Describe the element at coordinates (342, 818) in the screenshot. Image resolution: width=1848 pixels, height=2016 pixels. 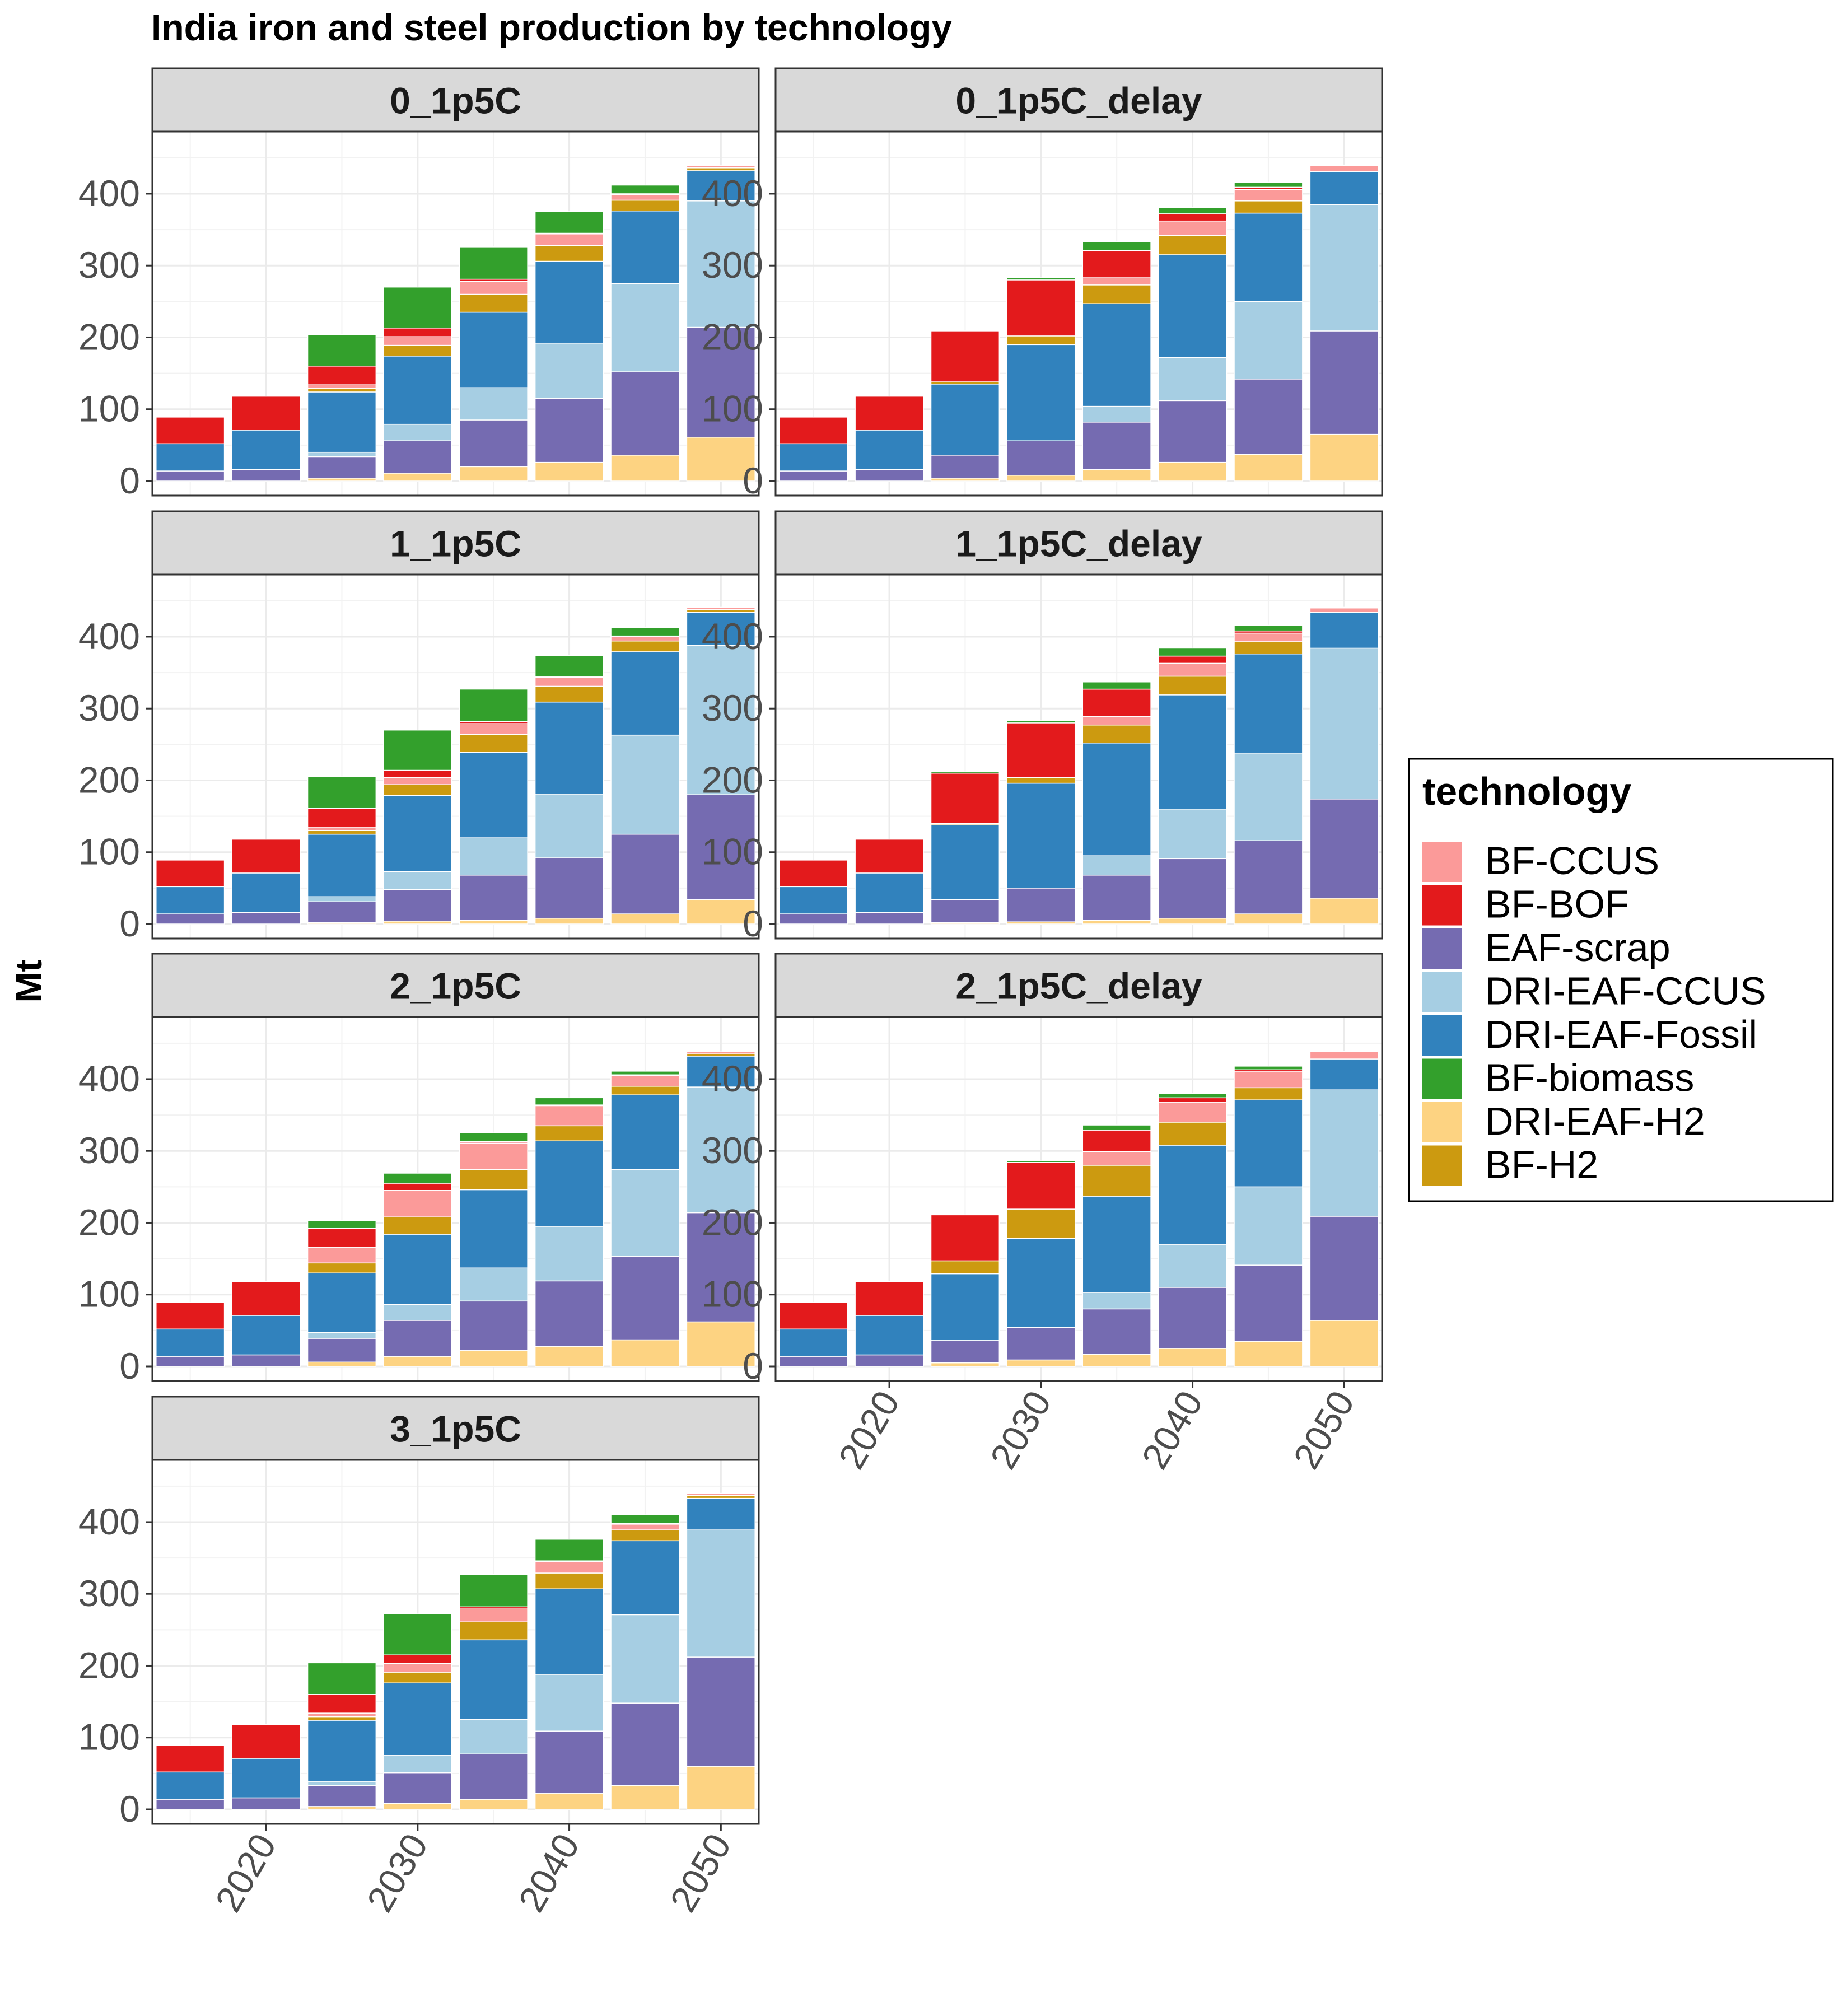
I see `bar-segment-bf-bof-2025` at that location.